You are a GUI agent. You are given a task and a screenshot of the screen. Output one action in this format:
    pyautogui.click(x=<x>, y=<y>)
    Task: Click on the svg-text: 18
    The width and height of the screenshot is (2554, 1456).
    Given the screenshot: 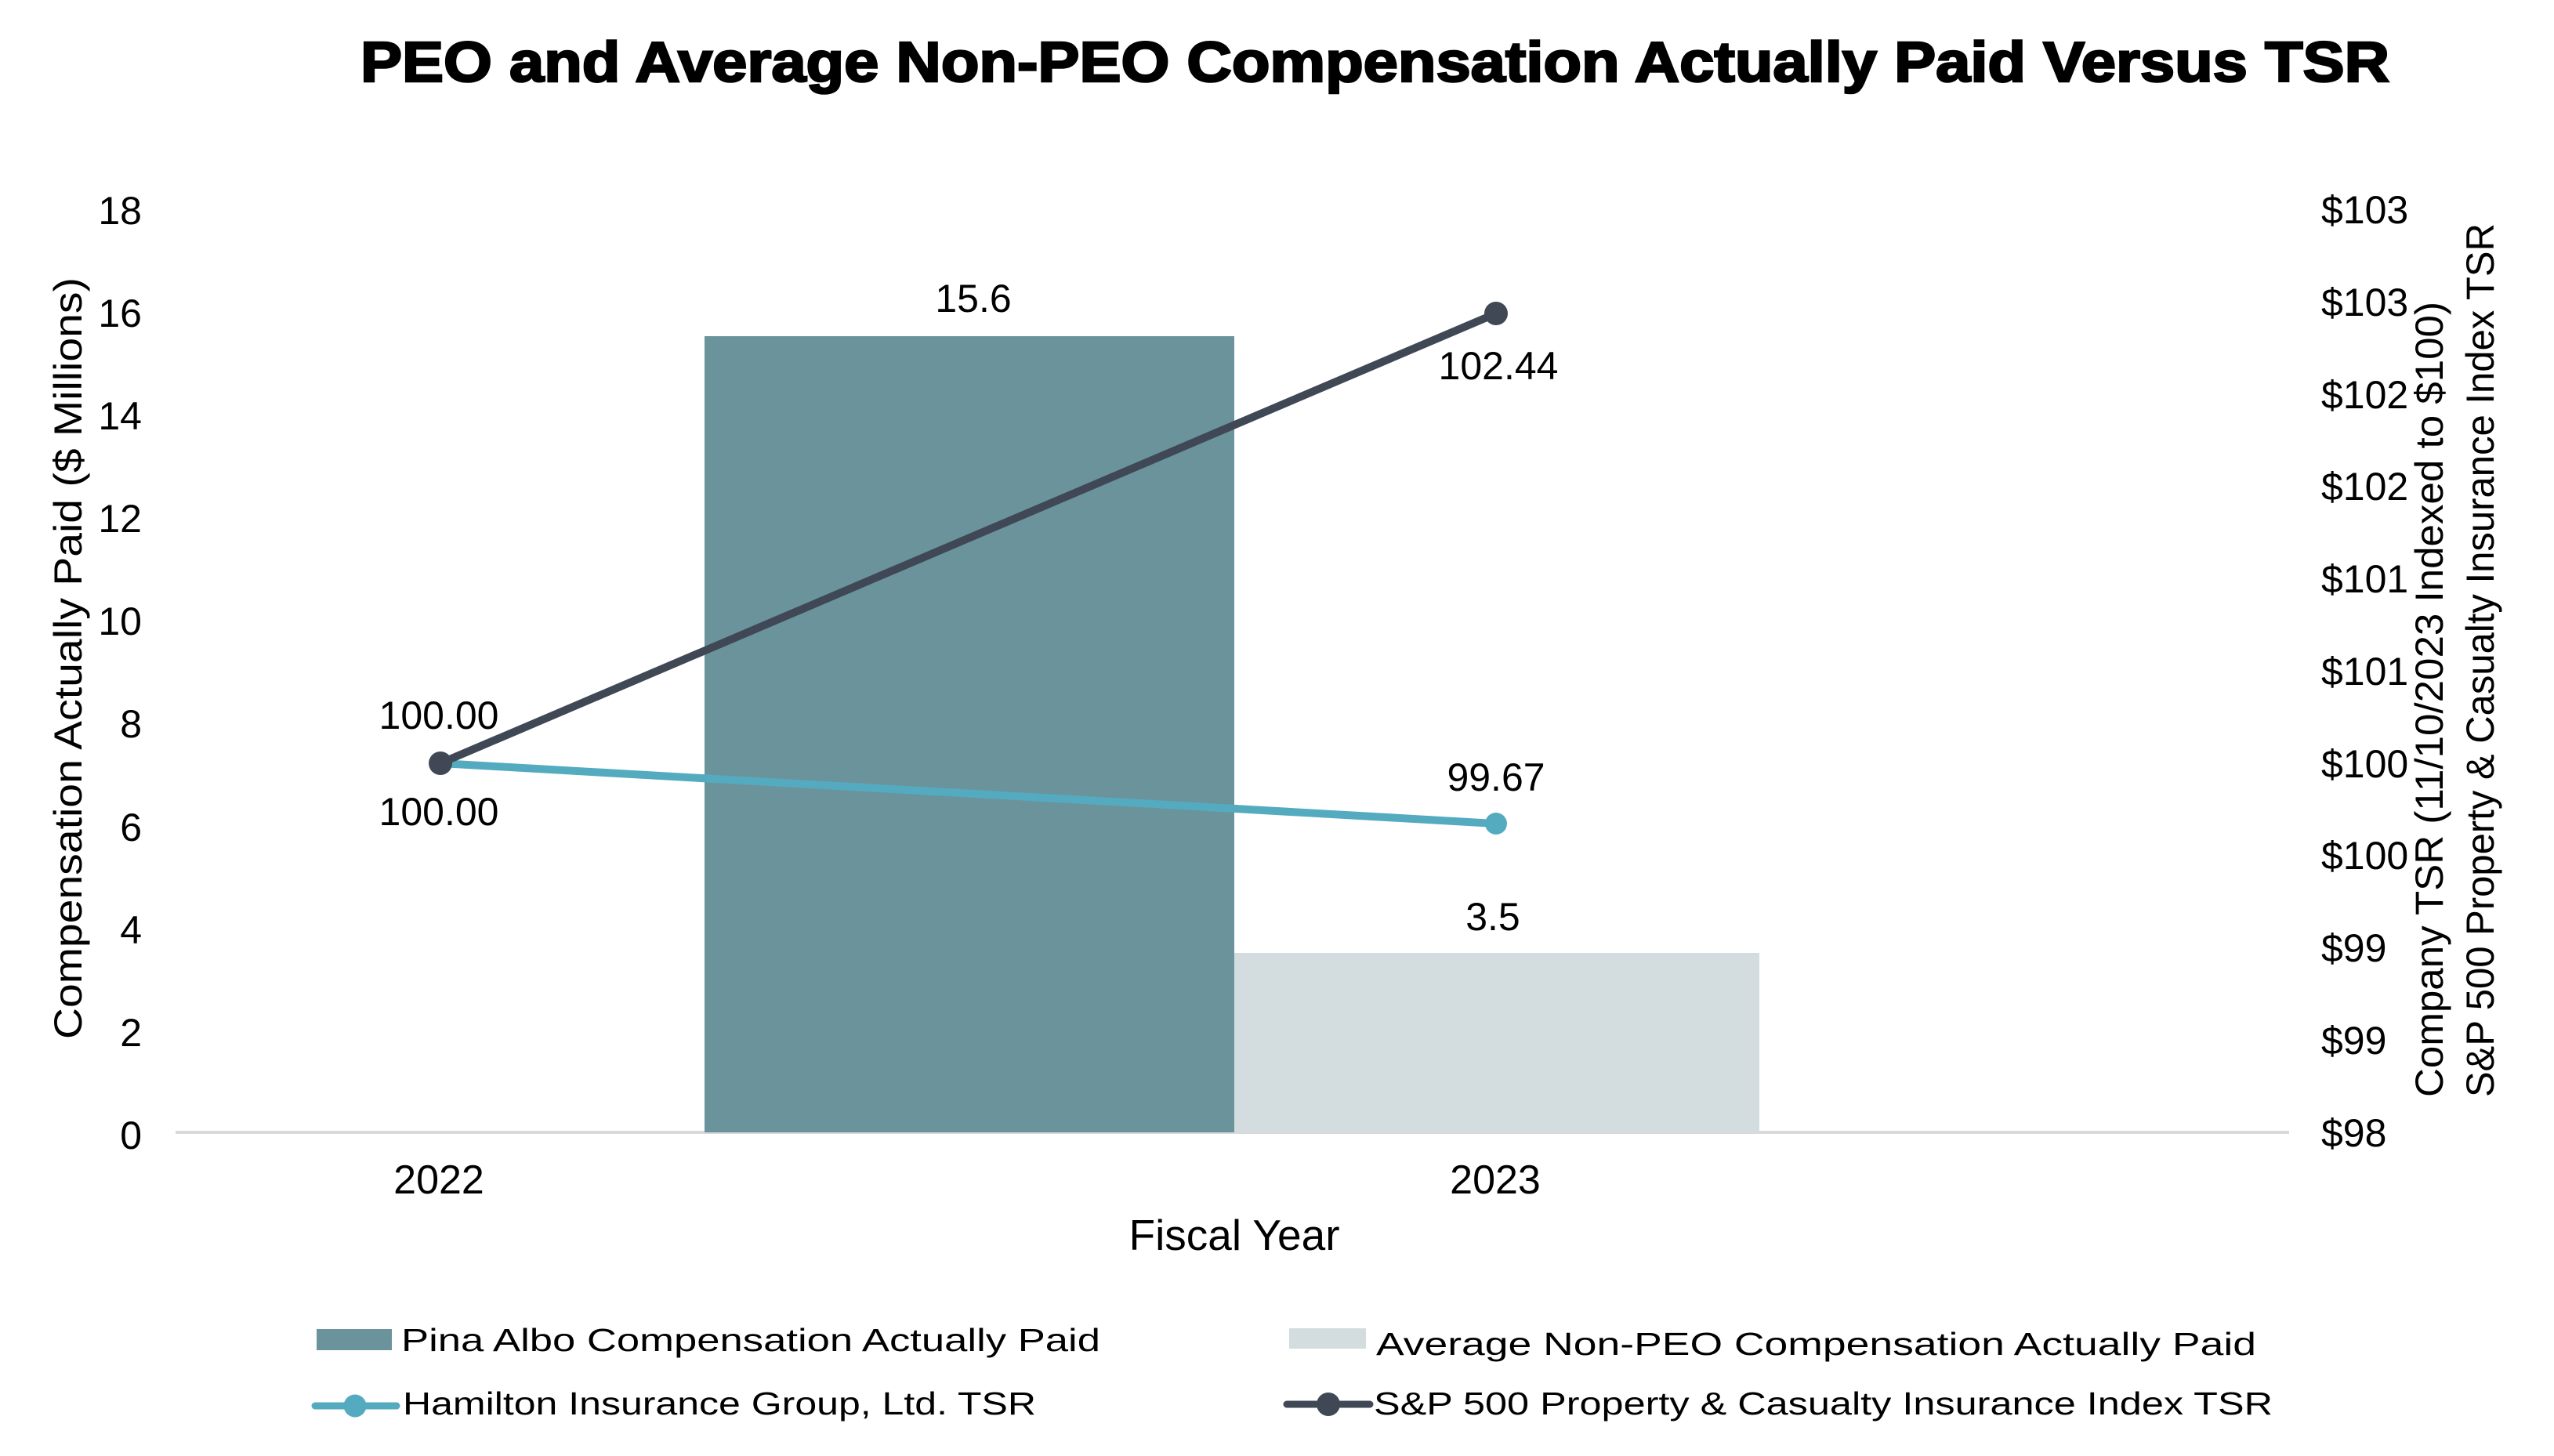 What is the action you would take?
    pyautogui.click(x=120, y=211)
    